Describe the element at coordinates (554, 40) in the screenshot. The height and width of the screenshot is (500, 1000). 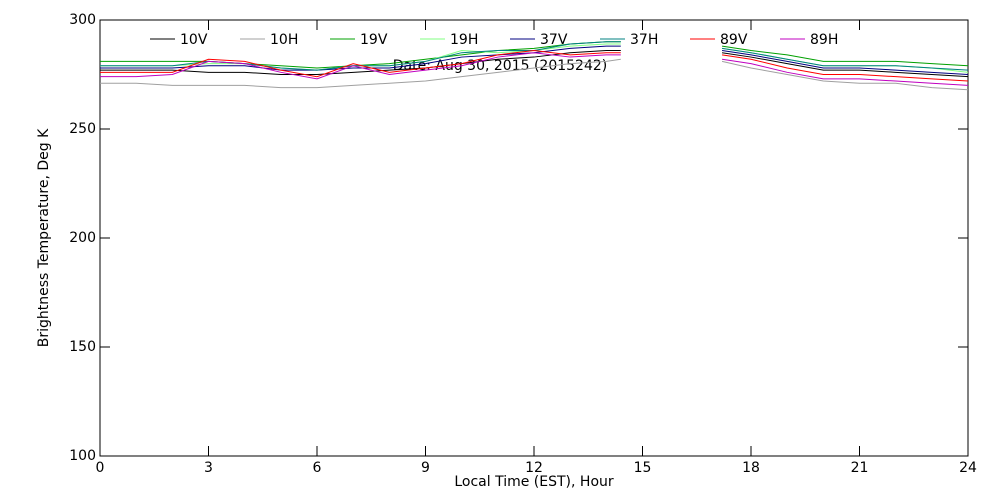
I see `legend-label: 37V` at that location.